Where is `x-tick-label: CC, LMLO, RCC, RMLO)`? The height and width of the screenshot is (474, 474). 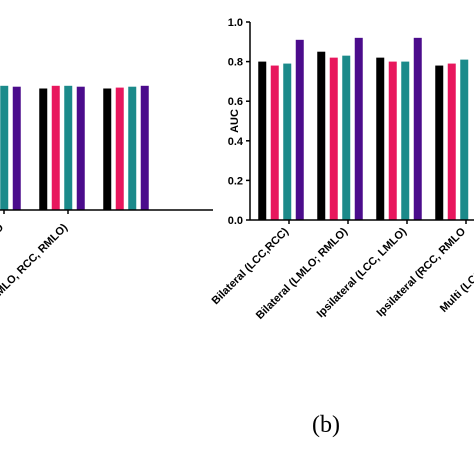
x-tick-label: CC, LMLO, RCC, RMLO) is located at coordinates (35, 269).